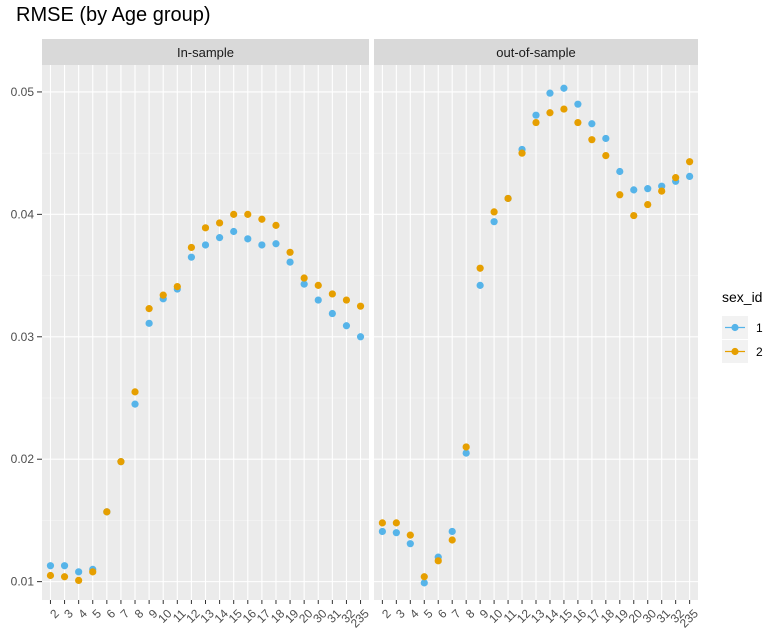 The height and width of the screenshot is (638, 783). I want to click on facet-strip-label: out-of-sample, so click(535, 52).